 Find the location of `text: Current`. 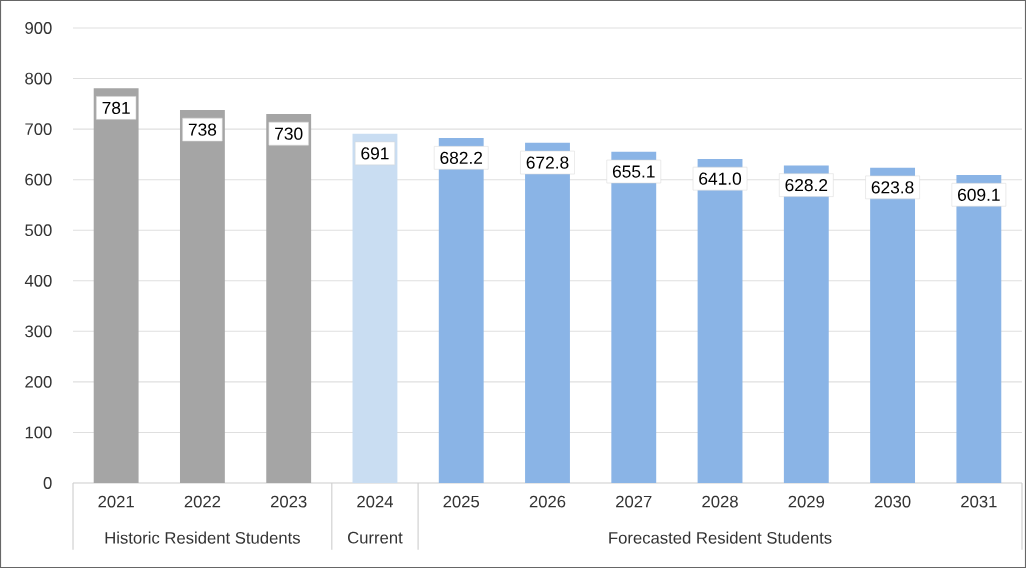

text: Current is located at coordinates (375, 537).